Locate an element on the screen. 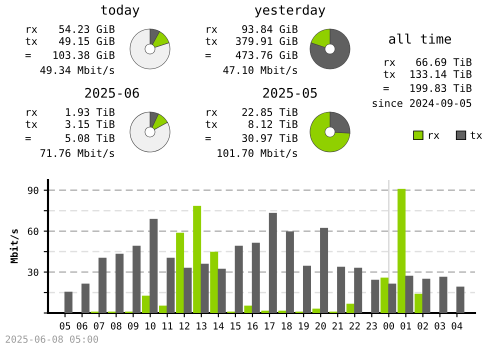  text: tx 3.15 TiB is located at coordinates (70, 124).